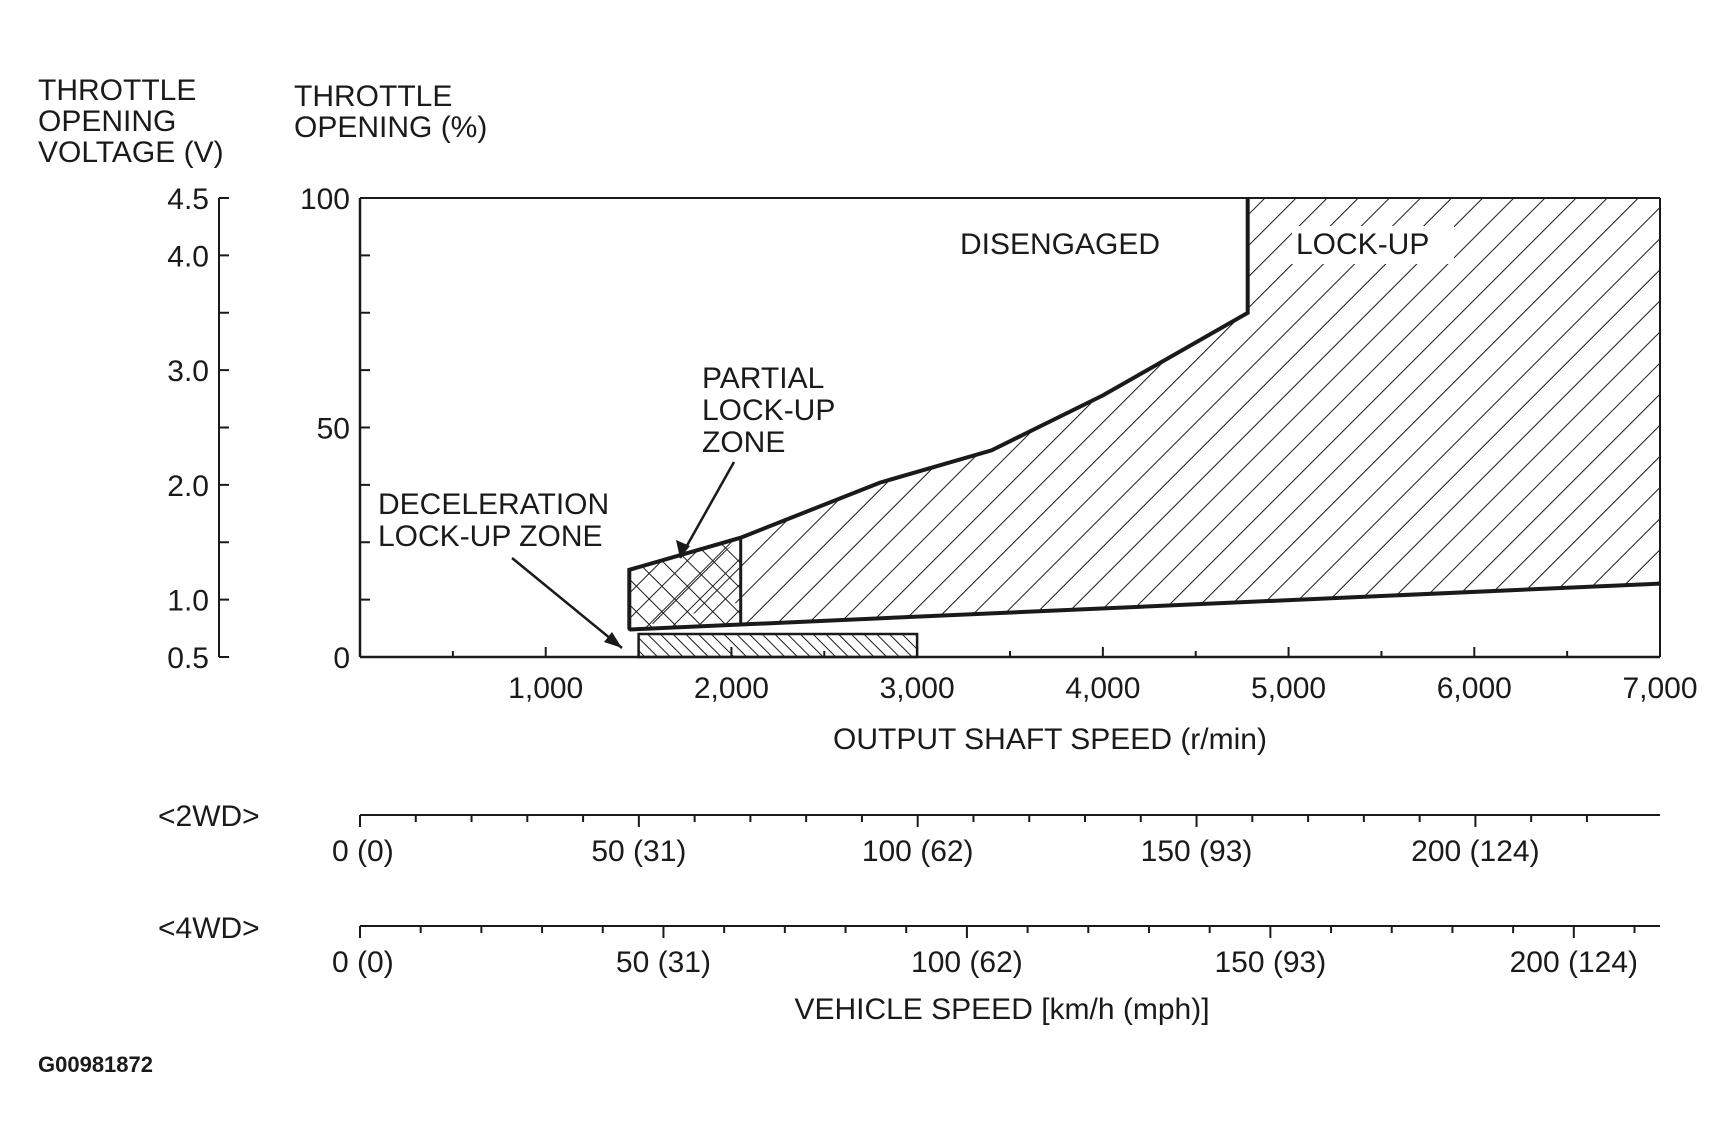 This screenshot has height=1141, width=1726. I want to click on x-tick-label: 7,000, so click(1659, 688).